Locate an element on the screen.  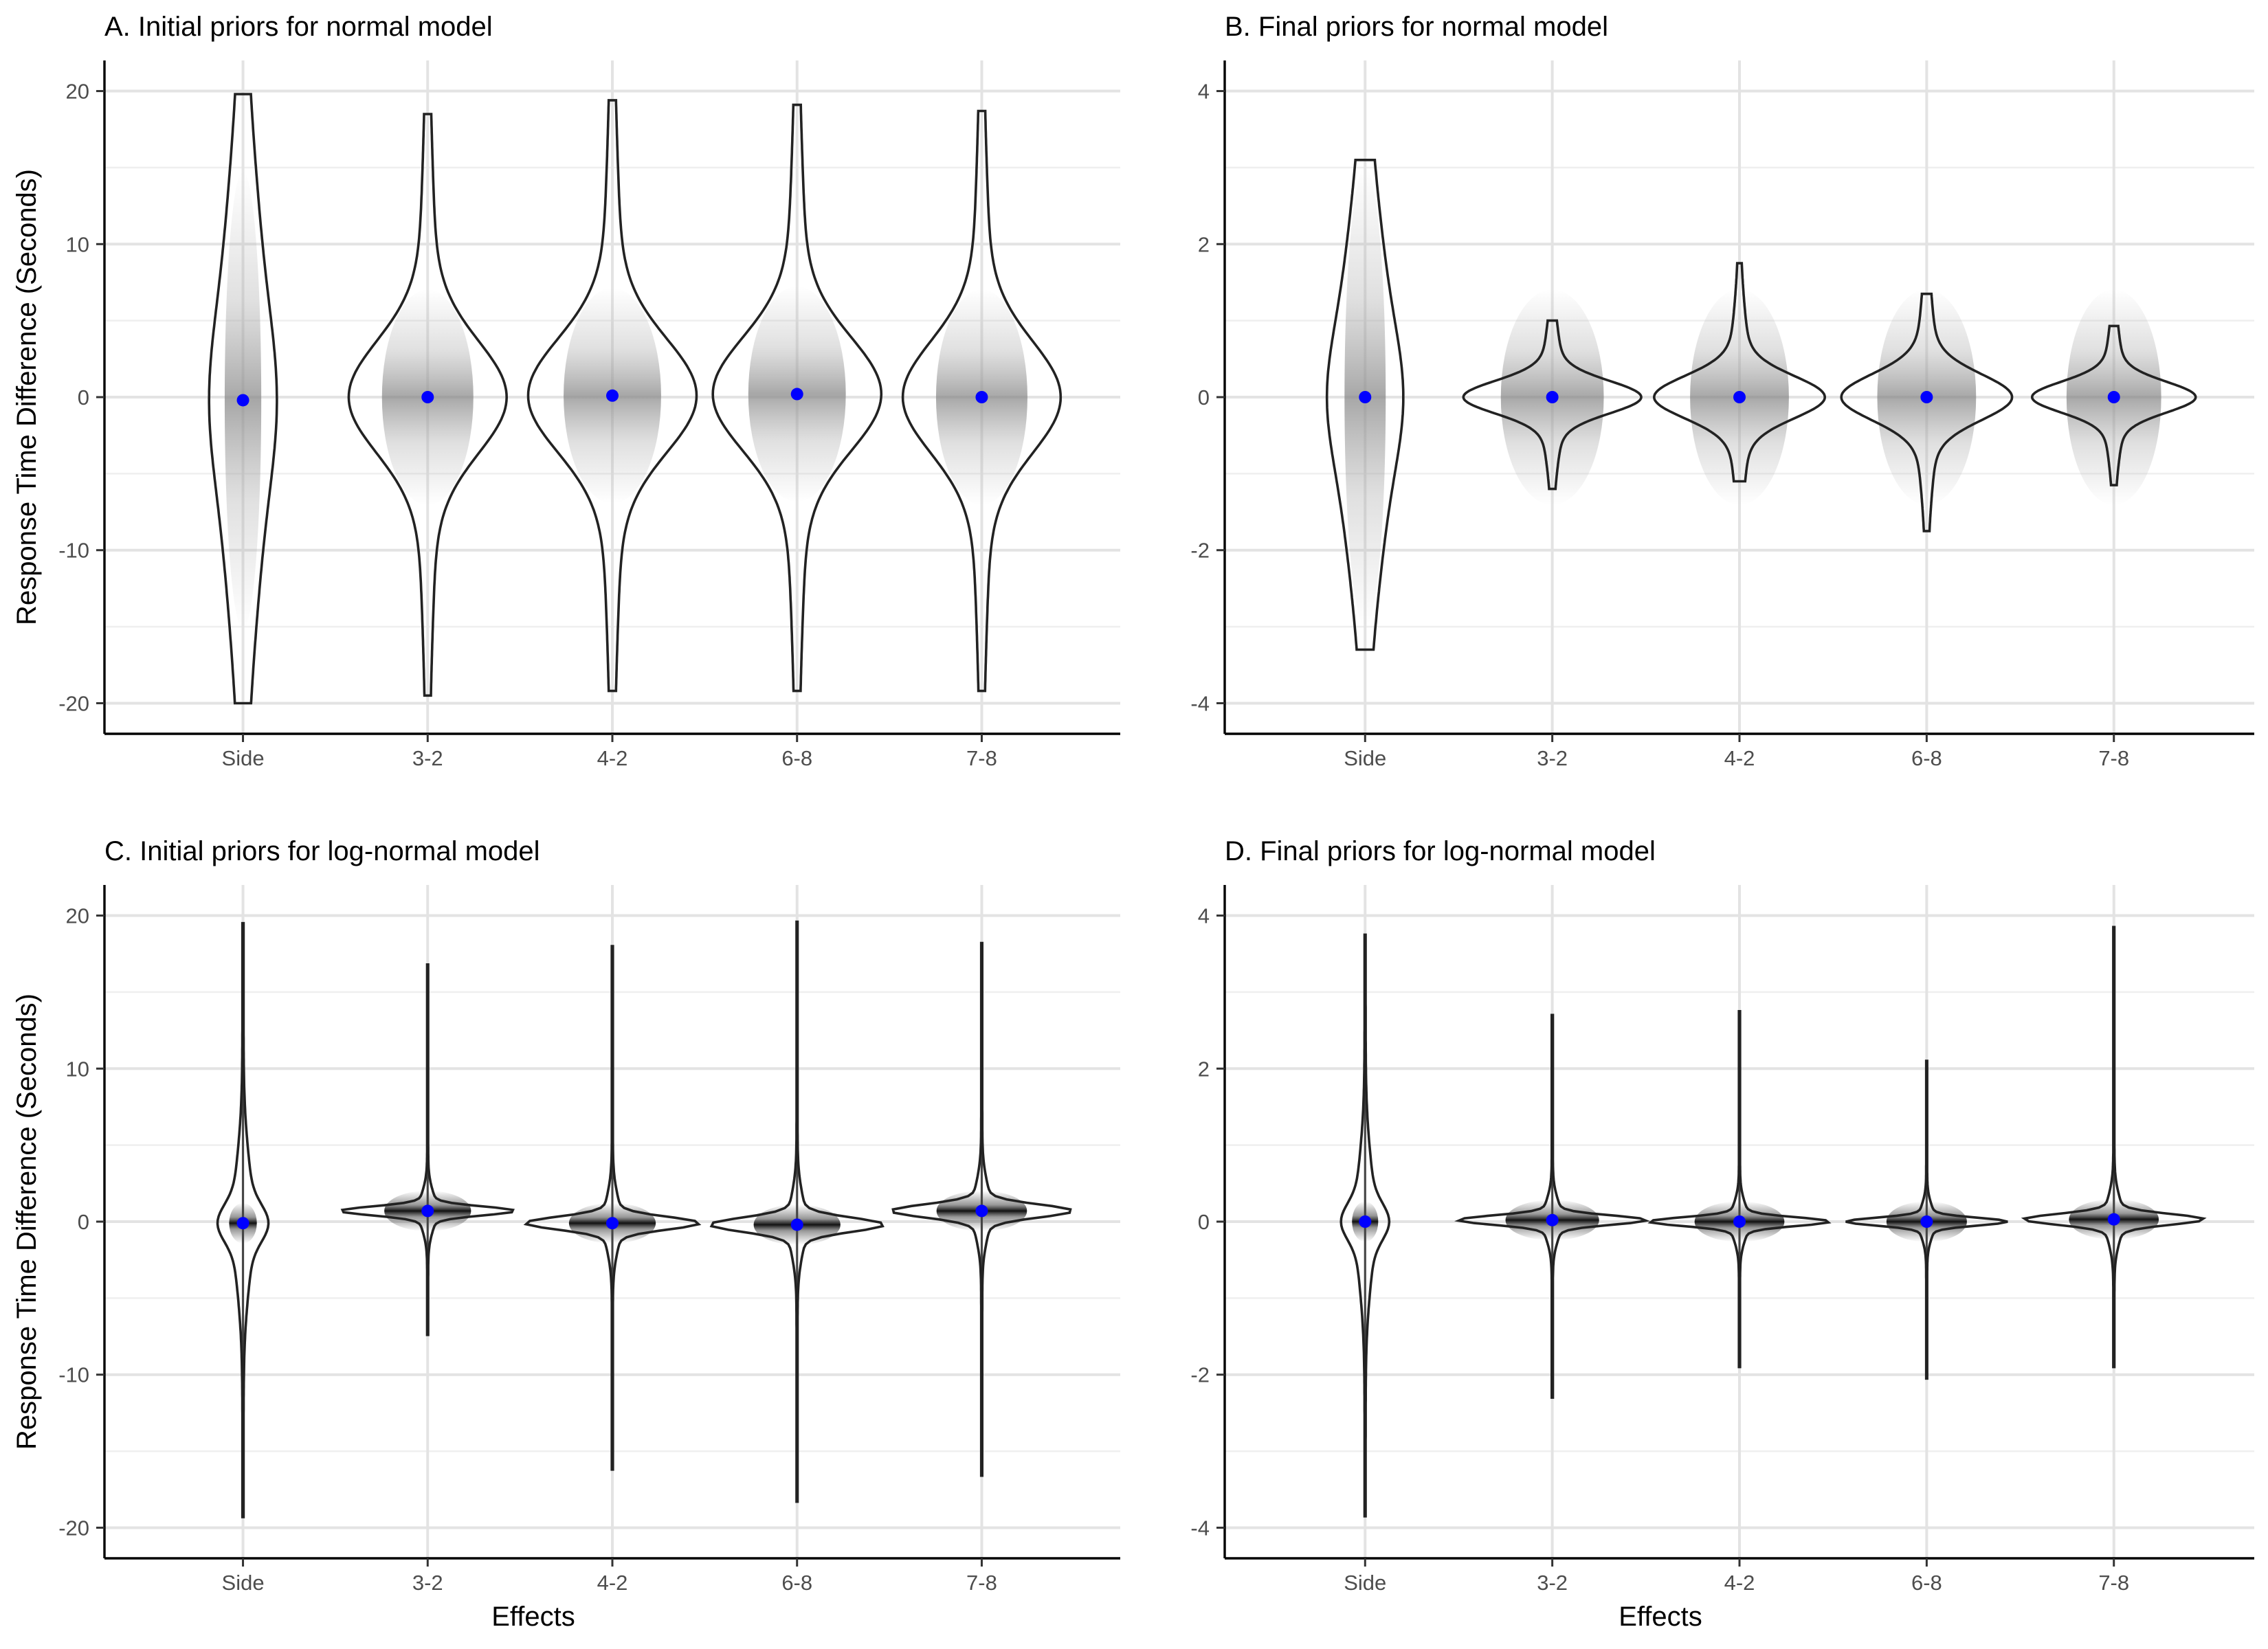
panel-title: C. Initial priors for log-normal model is located at coordinates (322, 851).